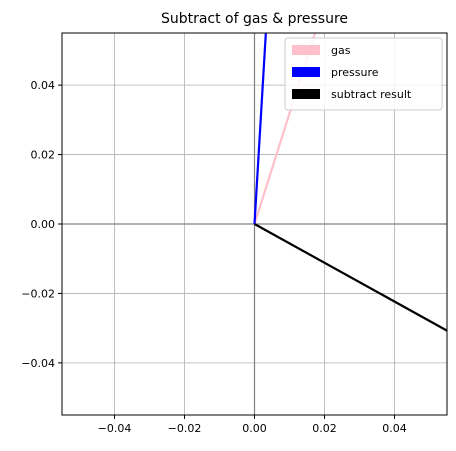 This screenshot has width=456, height=451. I want to click on y-tick-label-2: 0.00, so click(43, 224).